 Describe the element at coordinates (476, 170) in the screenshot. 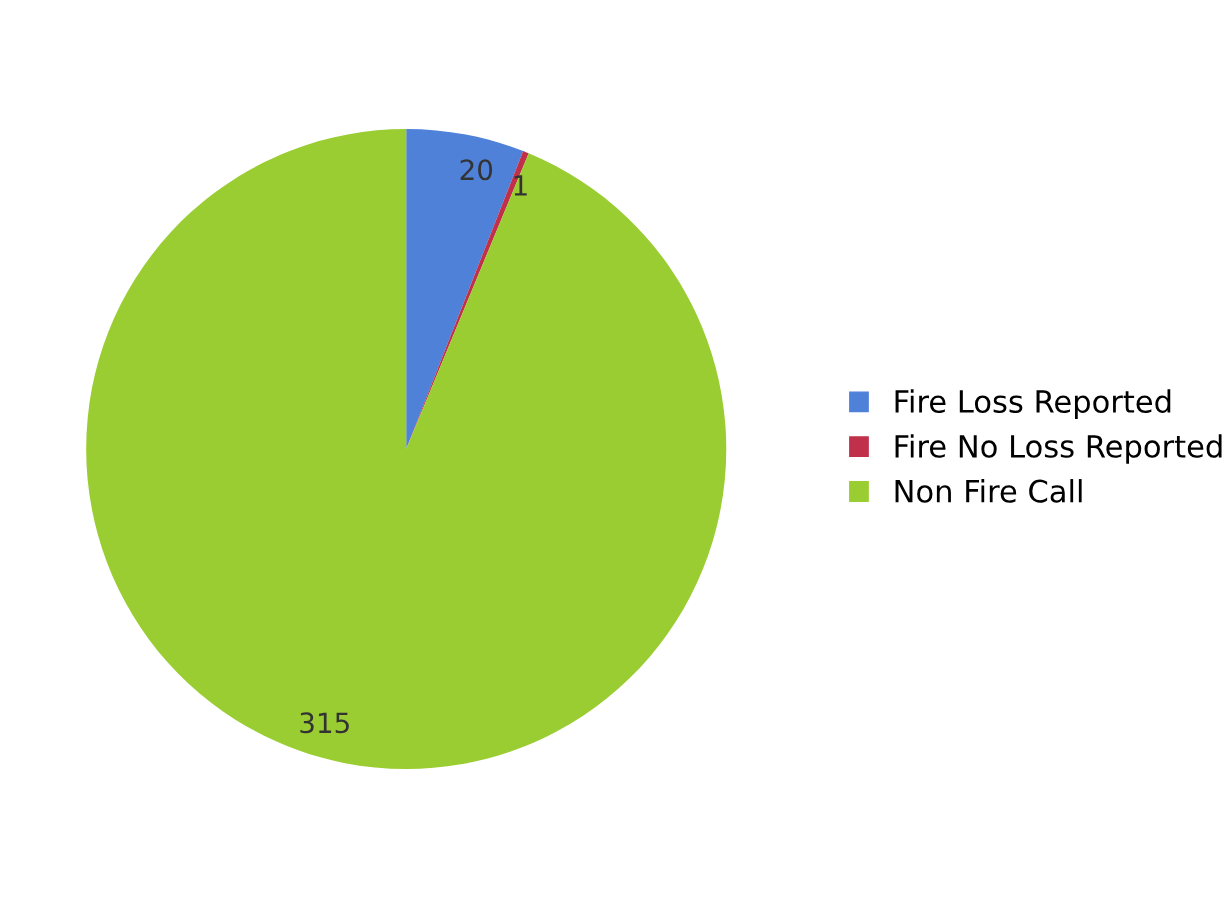

I see `data-label: 20` at that location.